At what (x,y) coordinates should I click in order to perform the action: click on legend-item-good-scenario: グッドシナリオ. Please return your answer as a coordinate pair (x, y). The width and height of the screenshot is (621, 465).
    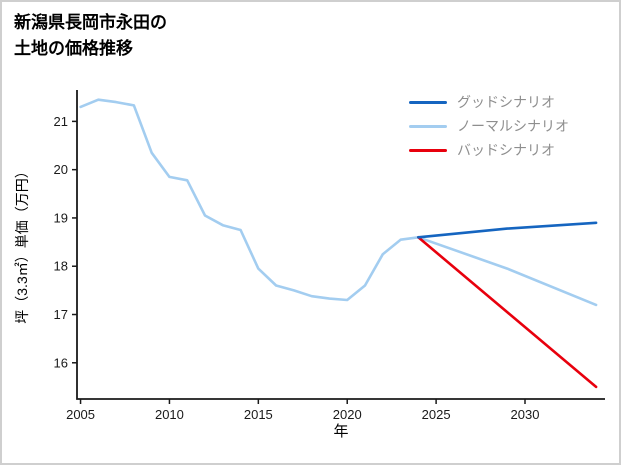
    Looking at the image, I should click on (489, 102).